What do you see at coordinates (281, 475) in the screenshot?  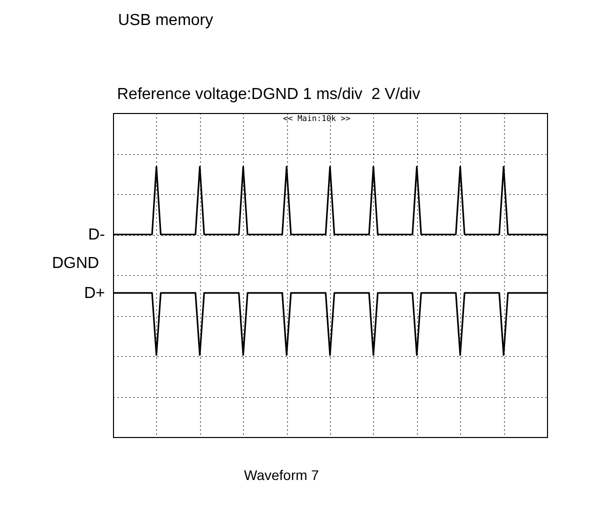 I see `text: Waveform 7` at bounding box center [281, 475].